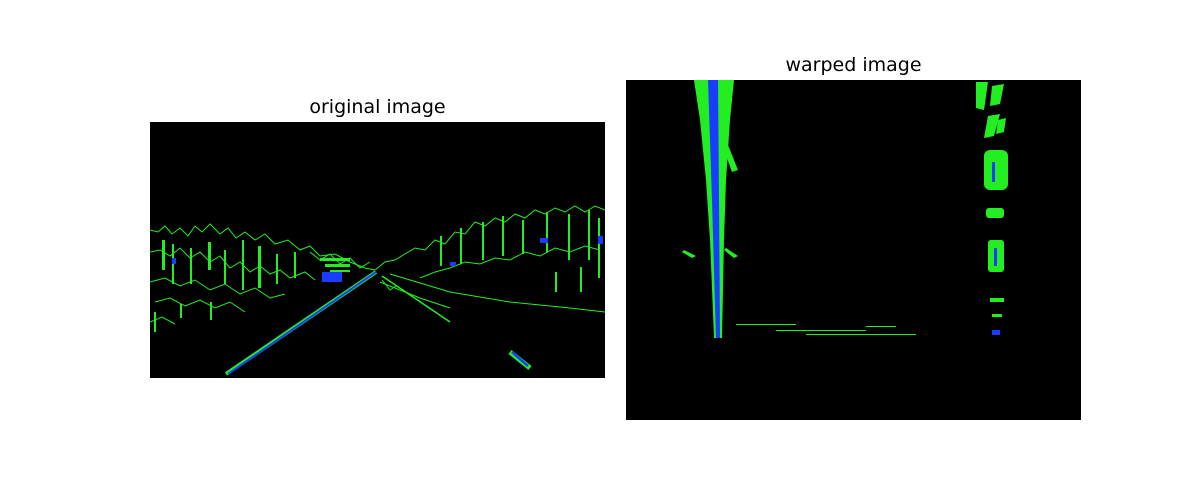  What do you see at coordinates (853, 65) in the screenshot?
I see `warped-image-title: warped image` at bounding box center [853, 65].